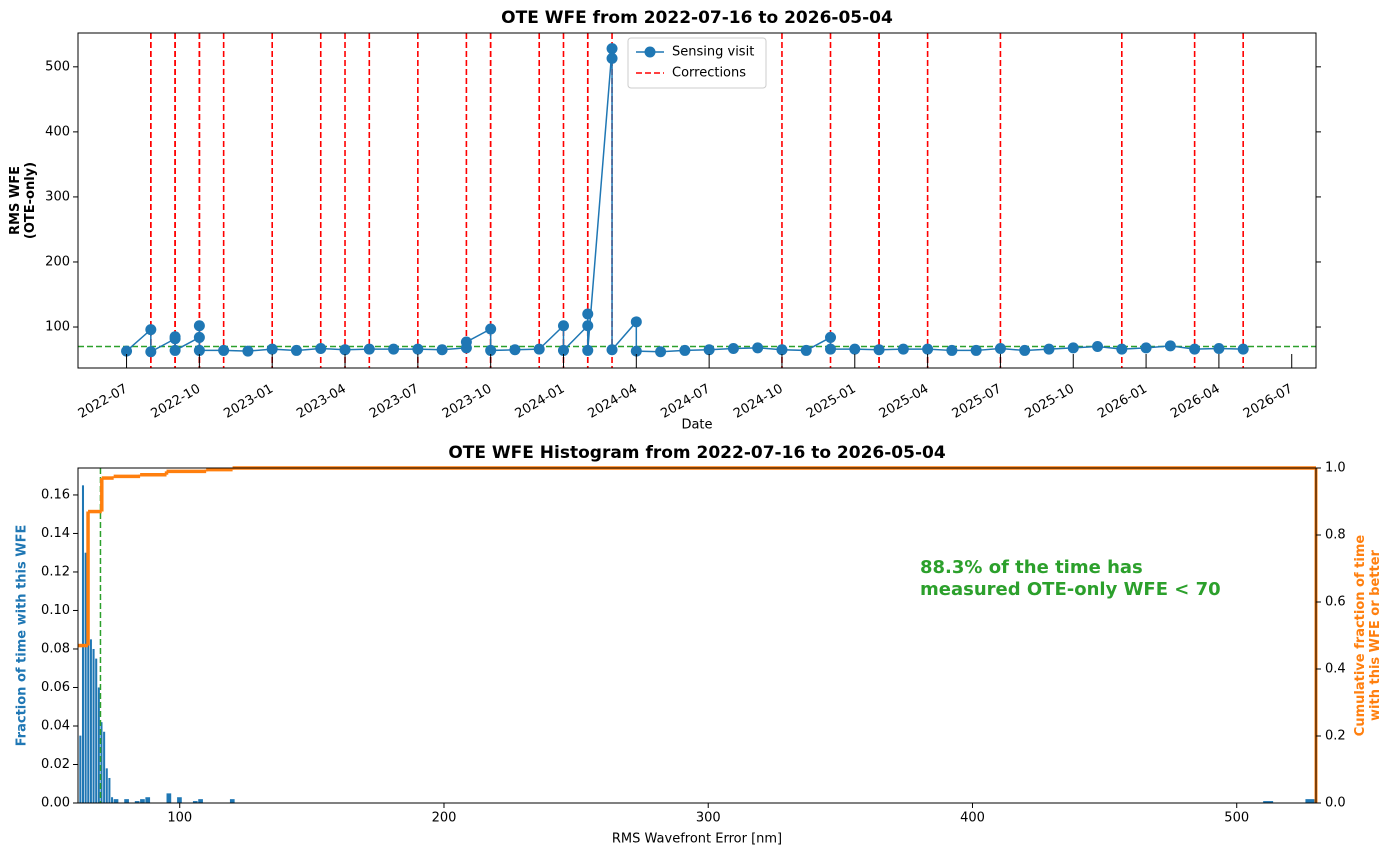  Describe the element at coordinates (248, 402) in the screenshot. I see `x-tick-label: 2023-01` at that location.